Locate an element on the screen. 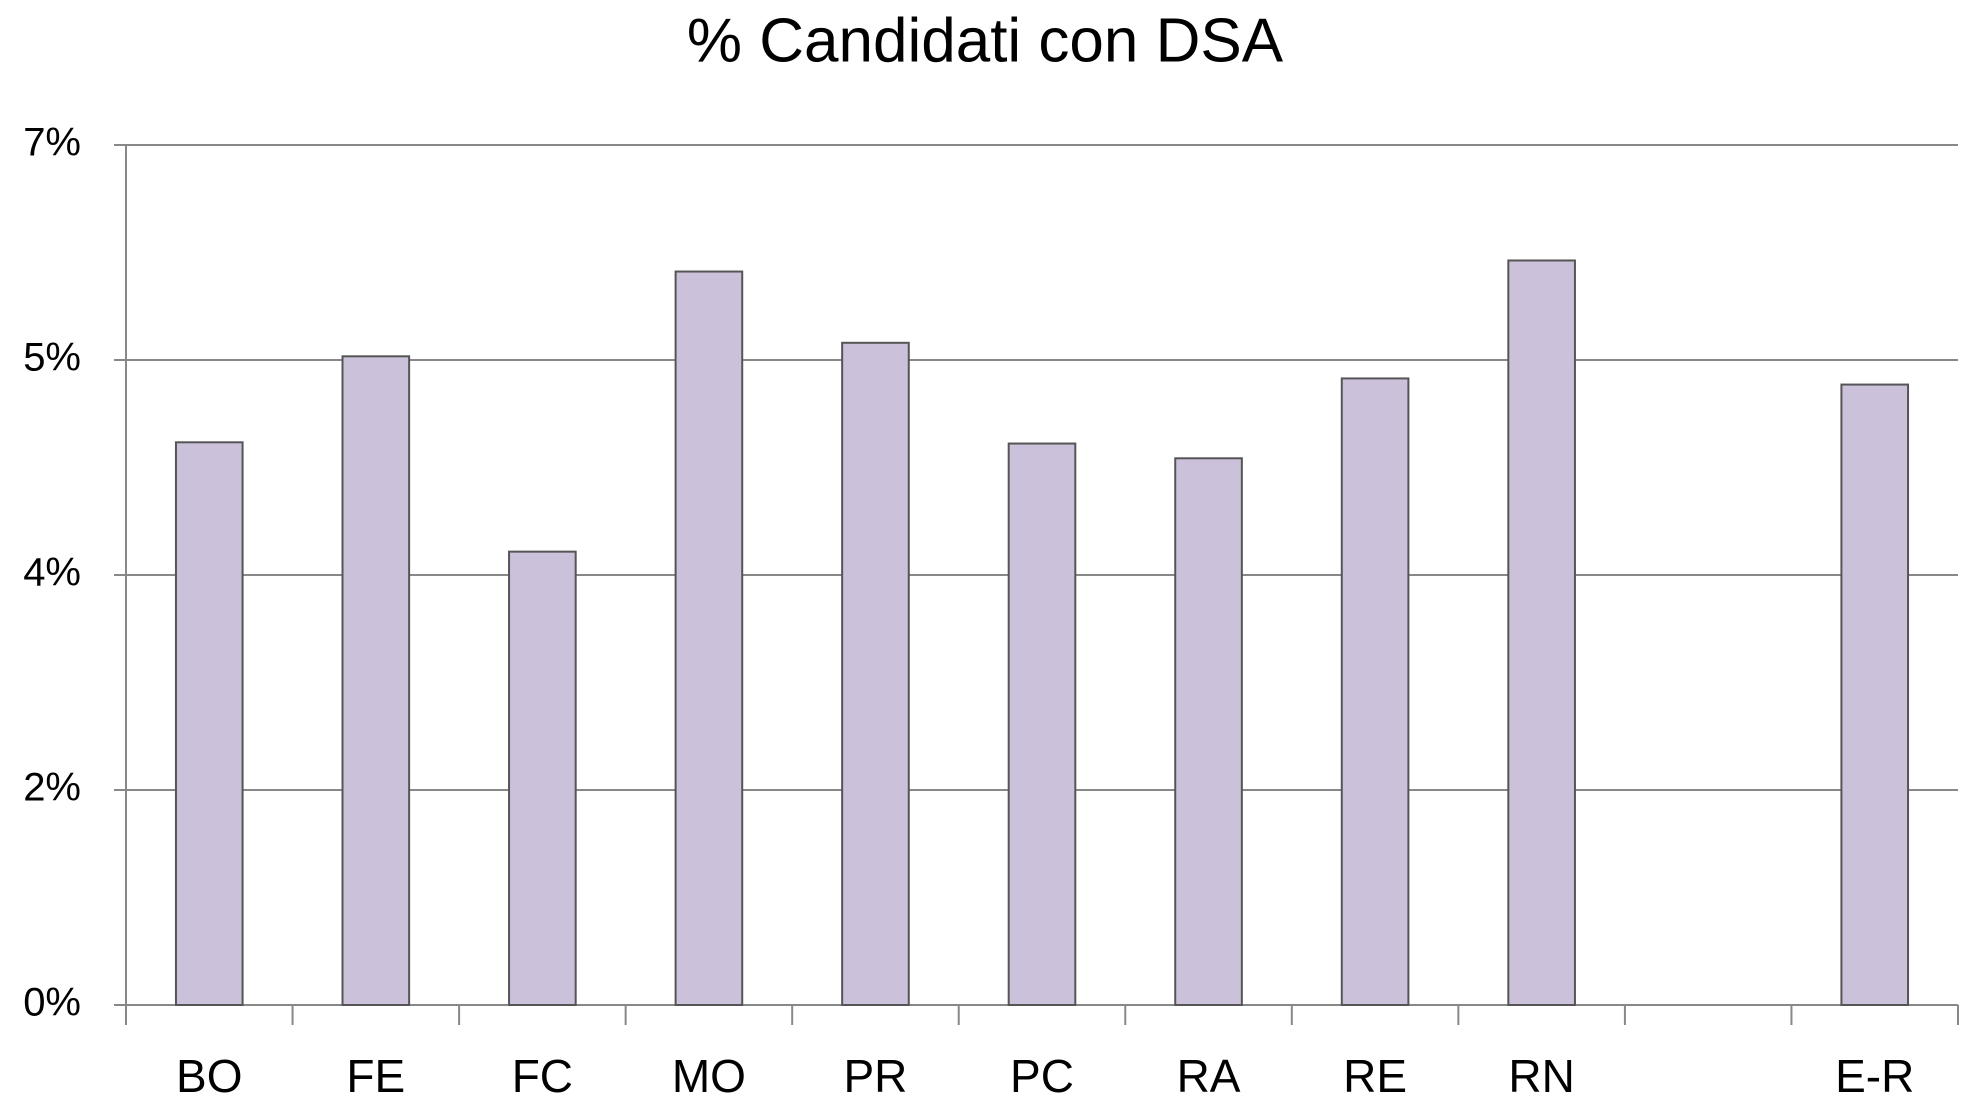  x-tick-label: BO is located at coordinates (209, 1076).